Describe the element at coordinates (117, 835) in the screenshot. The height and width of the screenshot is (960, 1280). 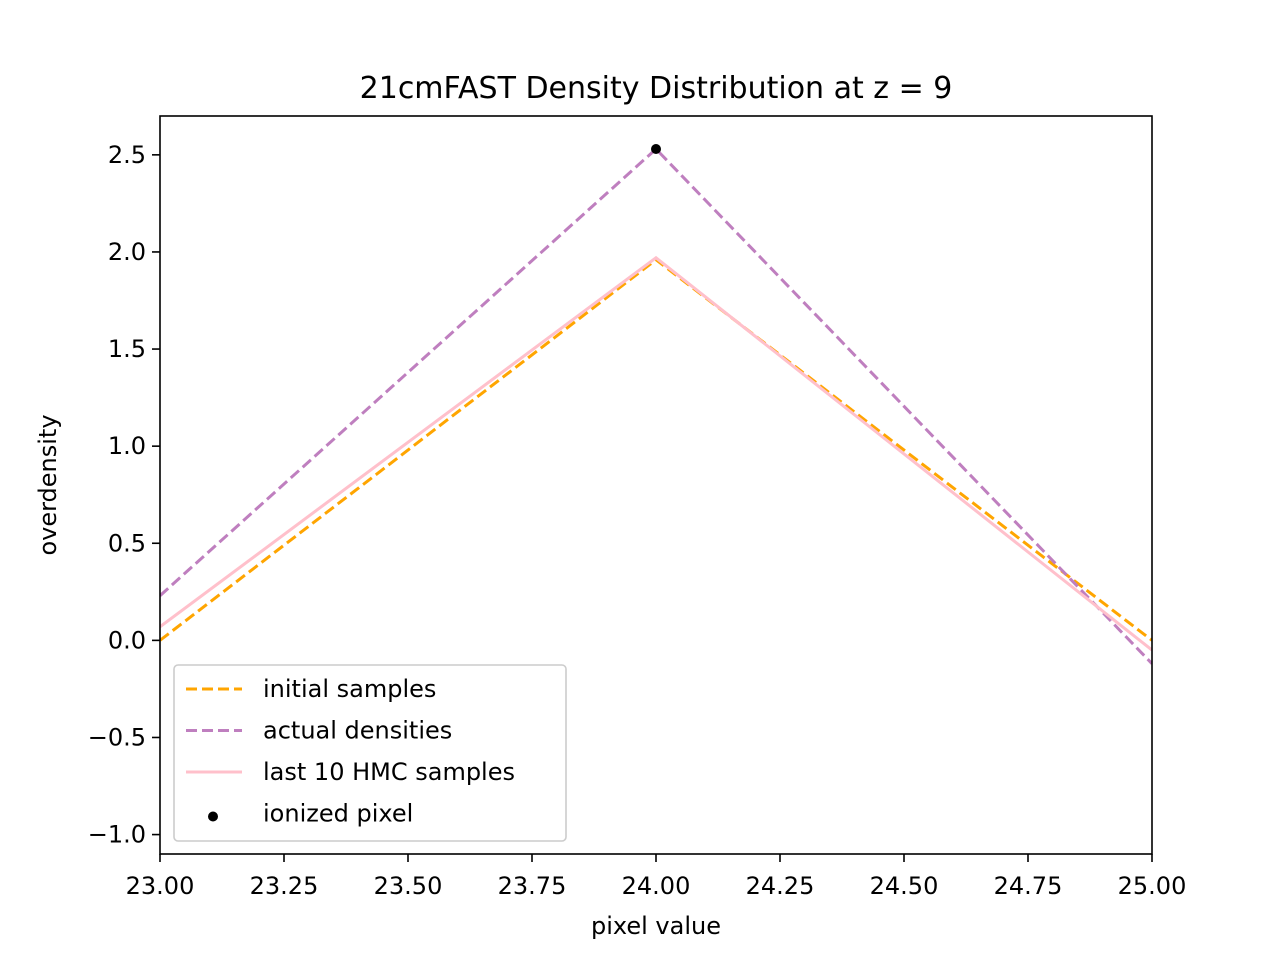
I see `y-tick-label: −1.0` at that location.